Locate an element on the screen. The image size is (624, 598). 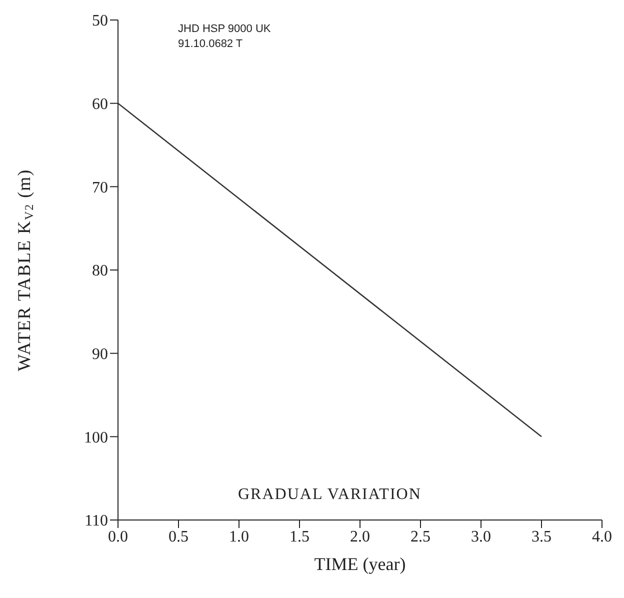
x-tick-label: 1.5 is located at coordinates (300, 537).